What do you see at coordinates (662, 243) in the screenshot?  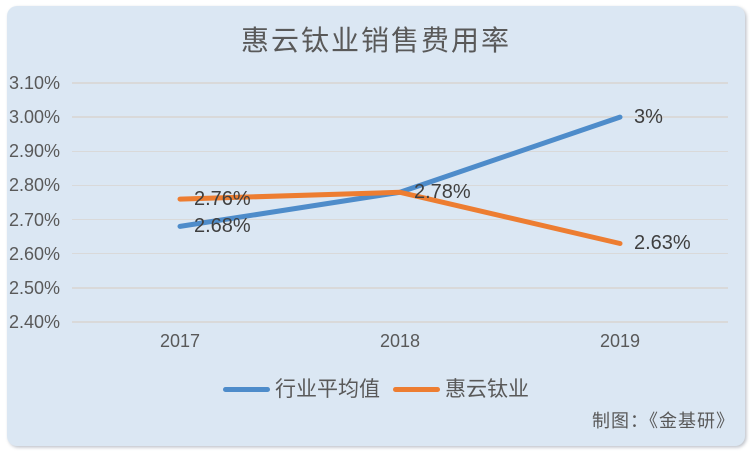 I see `data-label-huiyun-titanium-2019: 2.63%` at bounding box center [662, 243].